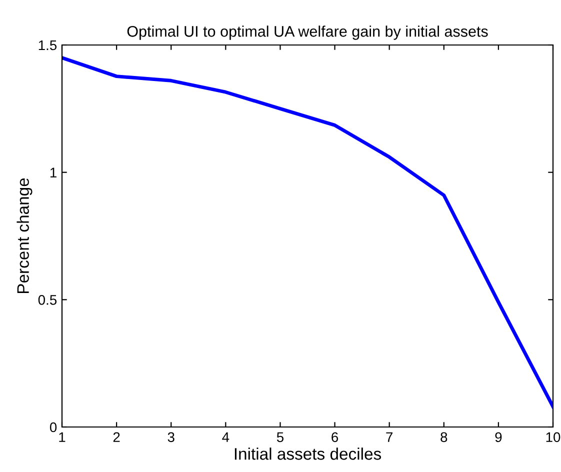 This screenshot has width=561, height=472. What do you see at coordinates (280, 437) in the screenshot?
I see `x-tick-label: 5` at bounding box center [280, 437].